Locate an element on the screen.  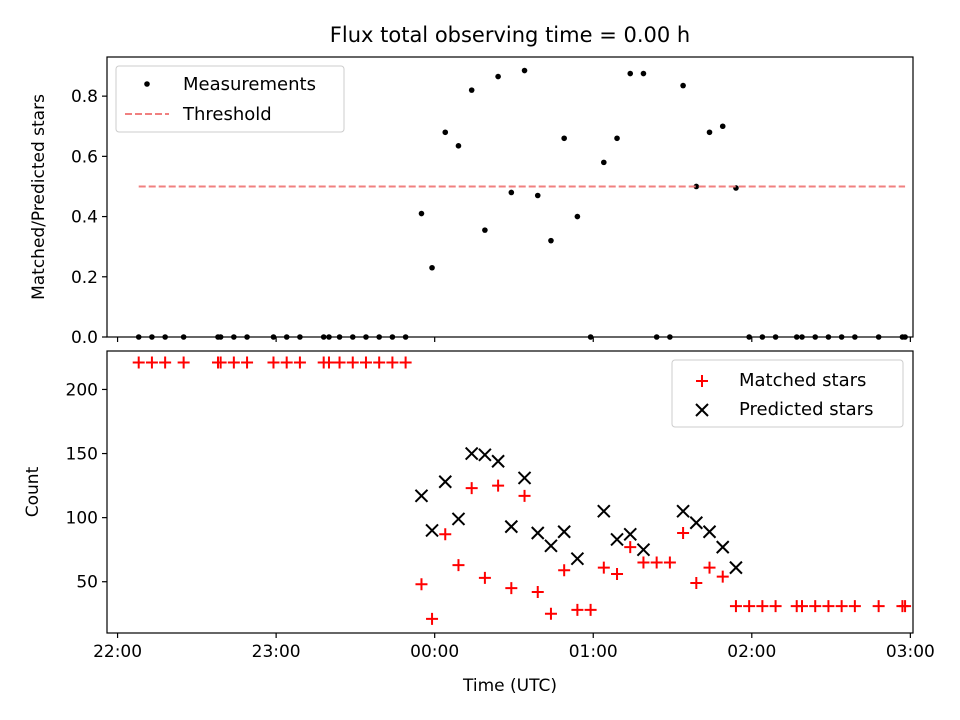
x-tick-label: 03:00 is located at coordinates (910, 652).